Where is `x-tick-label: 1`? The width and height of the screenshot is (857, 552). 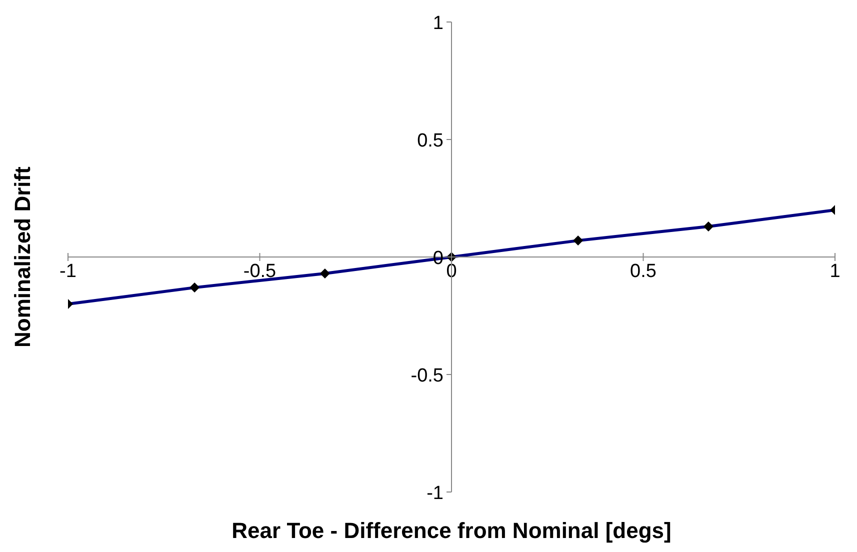 x-tick-label: 1 is located at coordinates (835, 271).